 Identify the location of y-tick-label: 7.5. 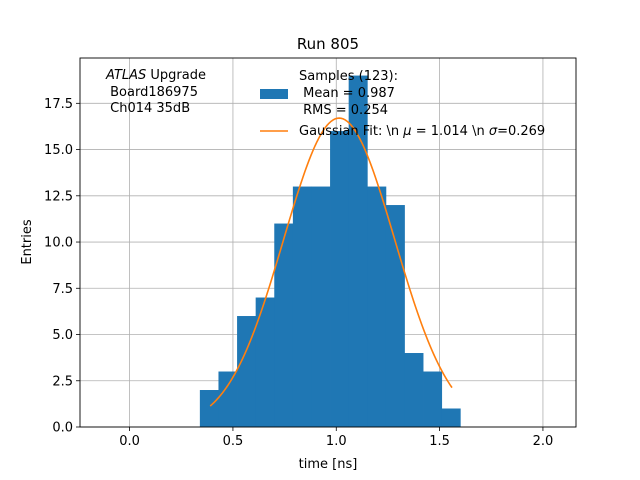
(62, 289).